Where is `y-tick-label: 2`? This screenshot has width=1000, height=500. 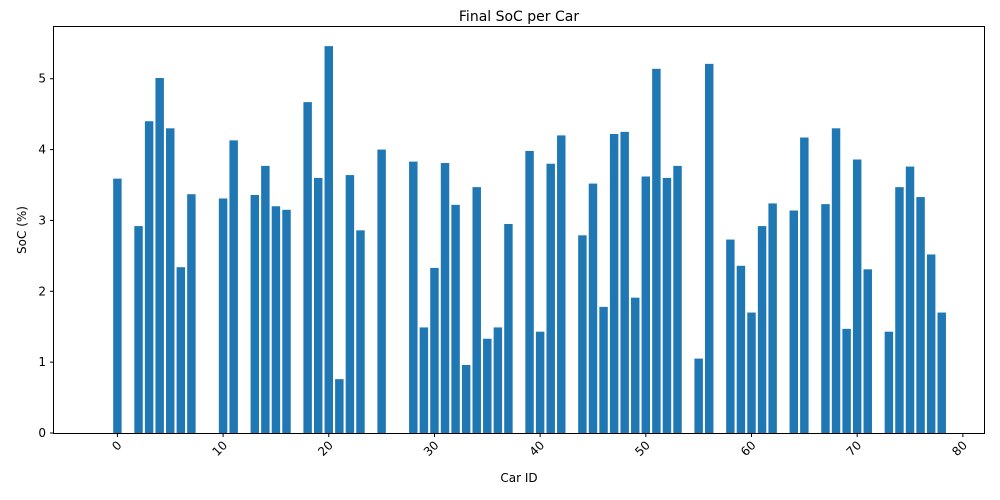 y-tick-label: 2 is located at coordinates (42, 291).